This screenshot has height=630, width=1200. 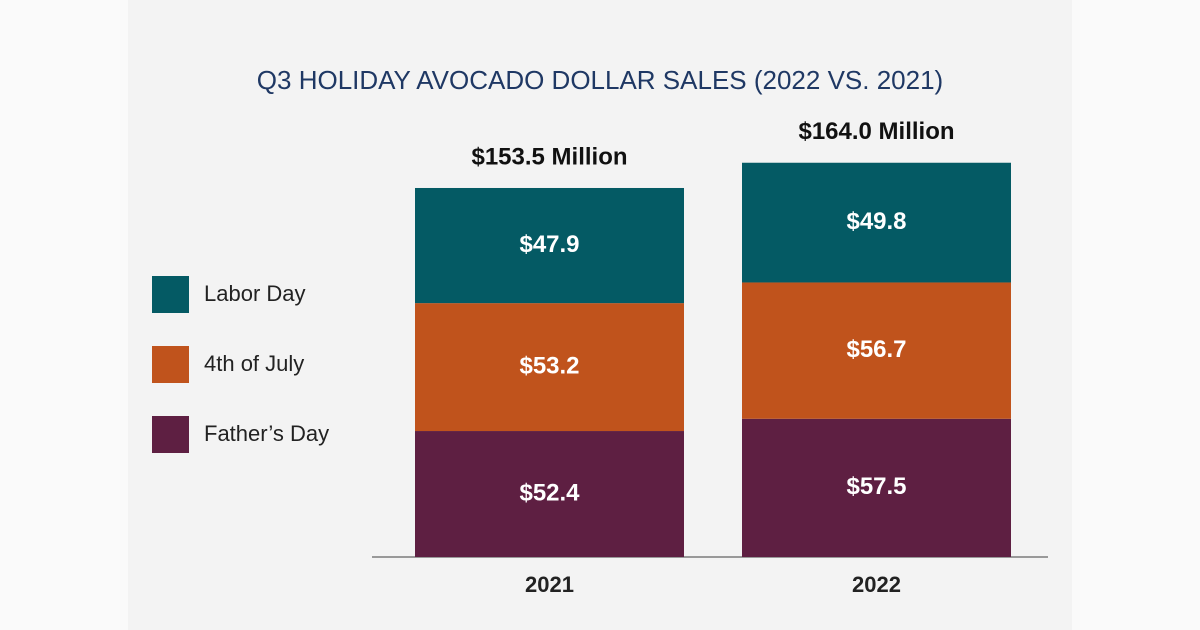 What do you see at coordinates (549, 584) in the screenshot?
I see `x-tick-label: 2021` at bounding box center [549, 584].